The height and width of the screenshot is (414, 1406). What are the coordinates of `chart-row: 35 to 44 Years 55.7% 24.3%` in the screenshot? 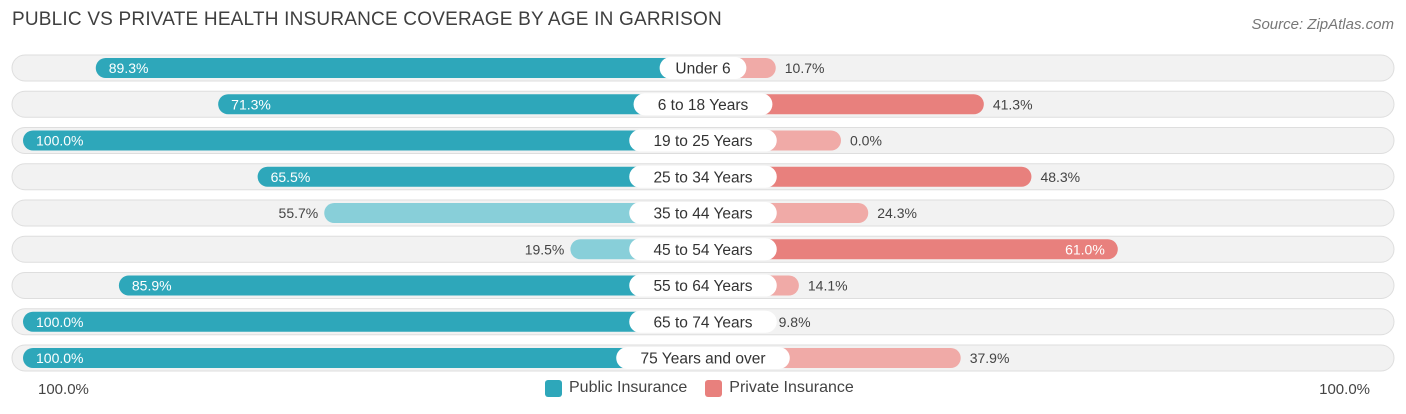 It's located at (703, 213).